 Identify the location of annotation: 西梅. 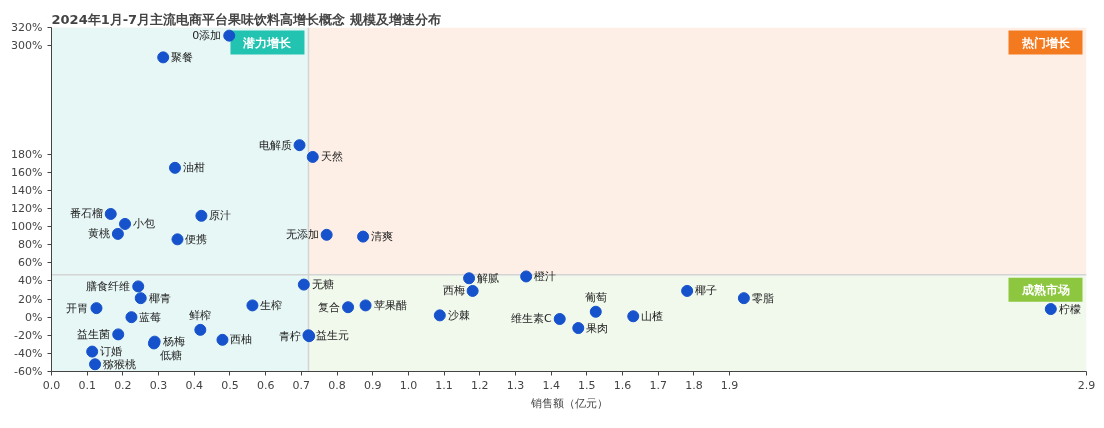
(453, 291).